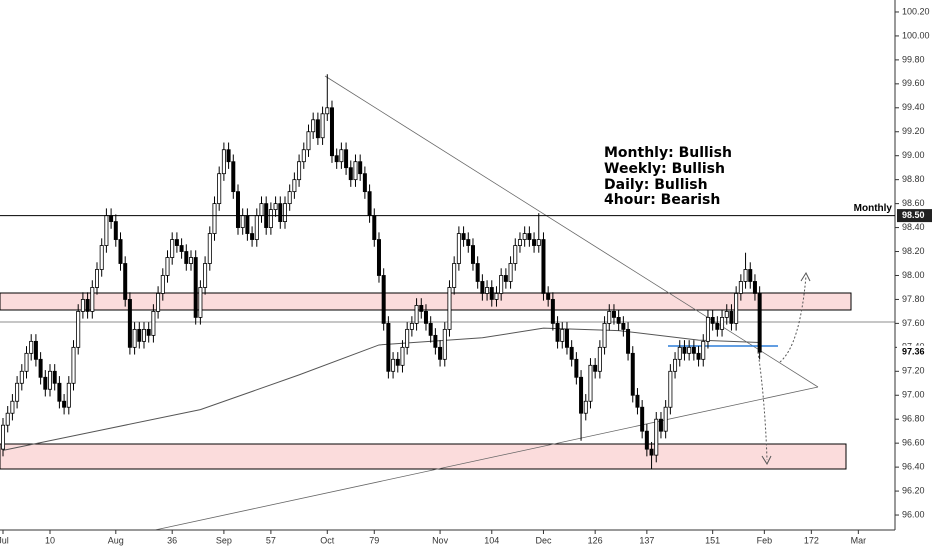 This screenshot has width=932, height=550. I want to click on annotation: Weekly: Bullish, so click(664, 169).